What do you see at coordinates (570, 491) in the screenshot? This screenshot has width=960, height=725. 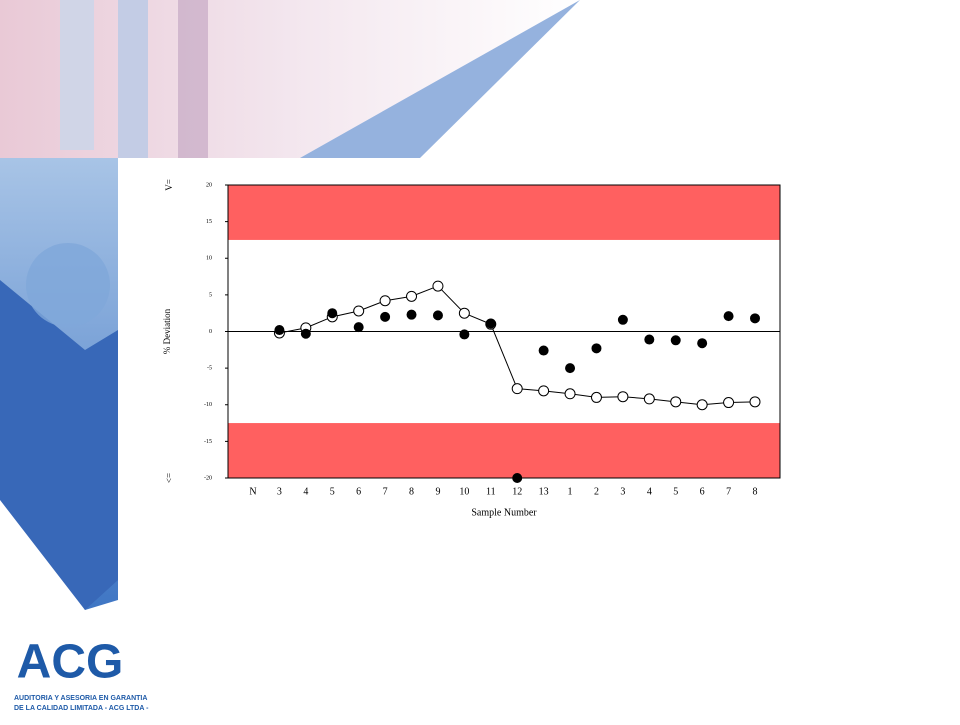 I see `x-tick-label: 1` at bounding box center [570, 491].